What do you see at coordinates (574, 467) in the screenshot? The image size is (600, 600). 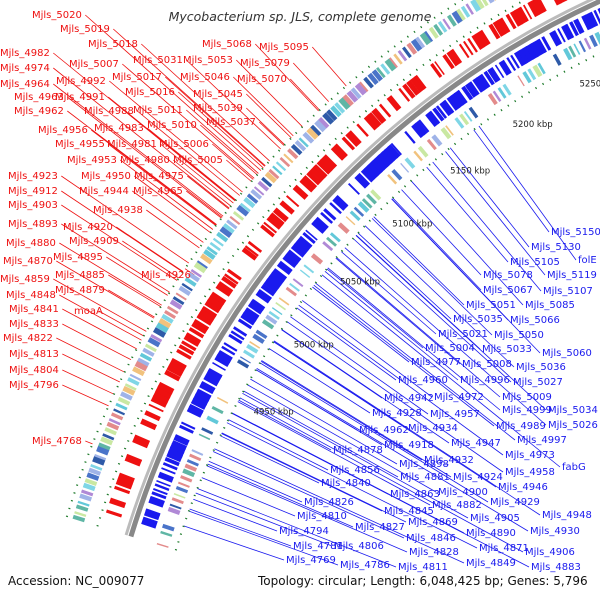 I see `gene-label: fabG` at bounding box center [574, 467].